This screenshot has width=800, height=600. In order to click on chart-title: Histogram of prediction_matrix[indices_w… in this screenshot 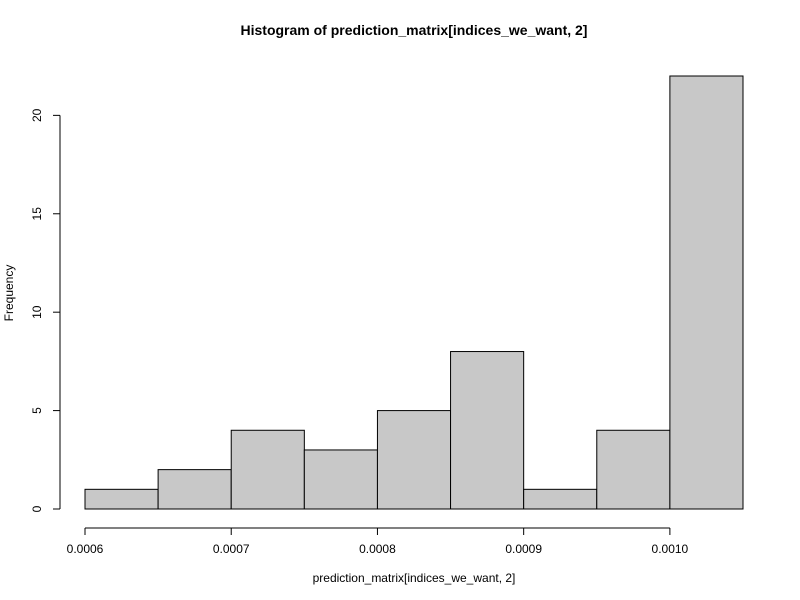, I will do `click(414, 30)`.